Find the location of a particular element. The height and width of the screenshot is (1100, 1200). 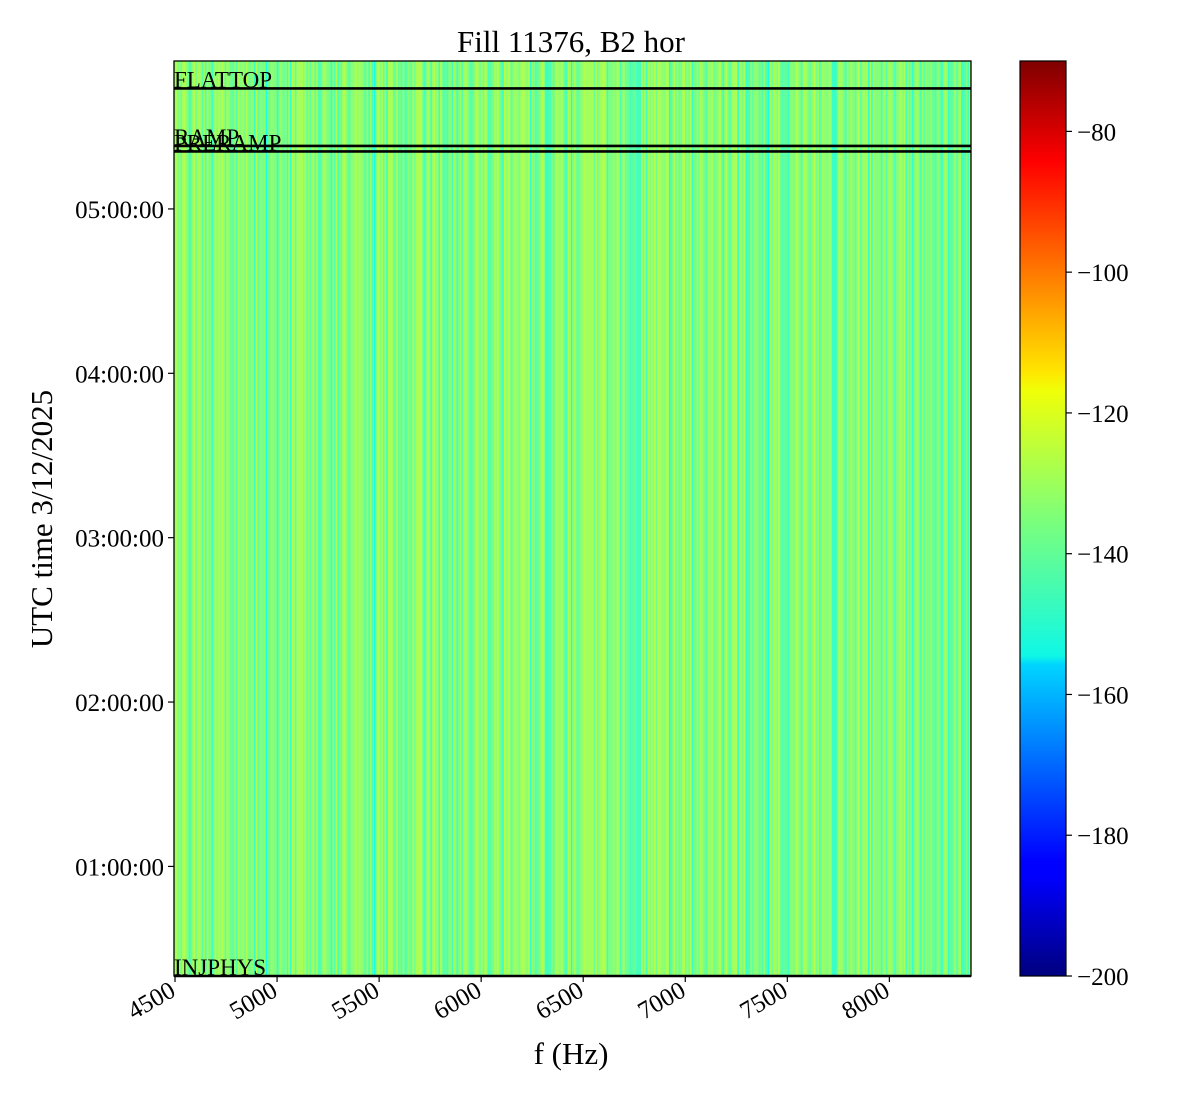

x-tick-label: 7500 is located at coordinates (764, 1001).